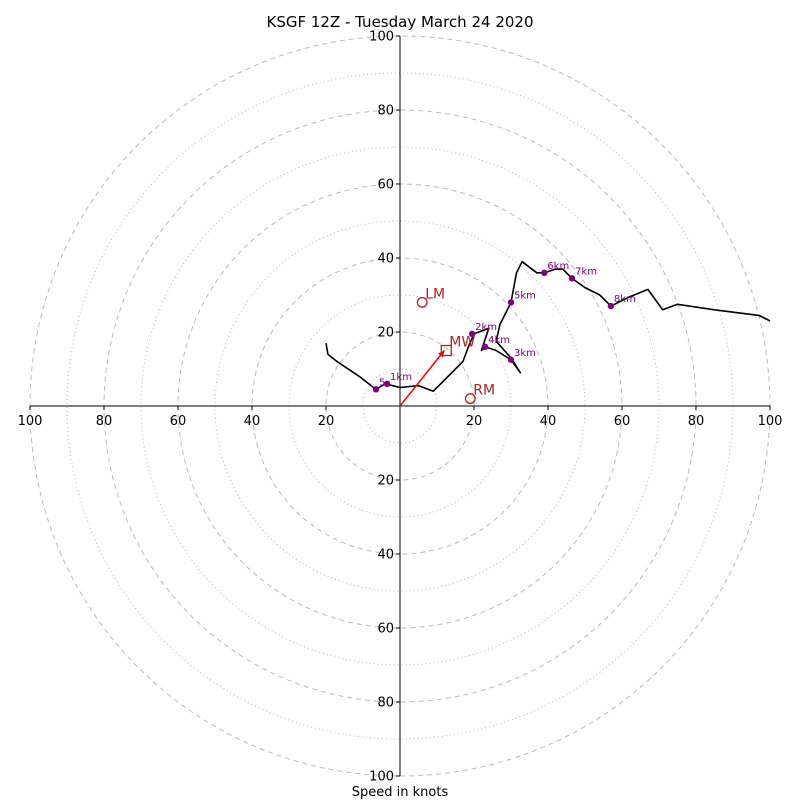  I want to click on wind-profile-line, so click(548, 326).